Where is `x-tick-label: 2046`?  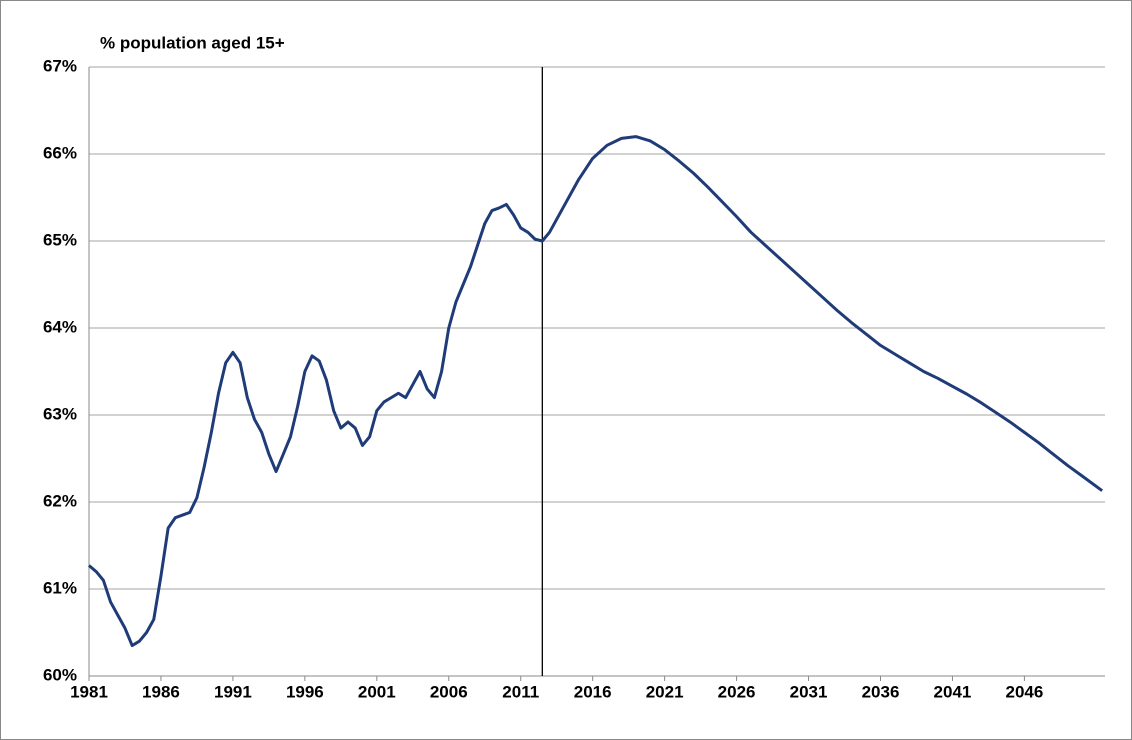
x-tick-label: 2046 is located at coordinates (1024, 691).